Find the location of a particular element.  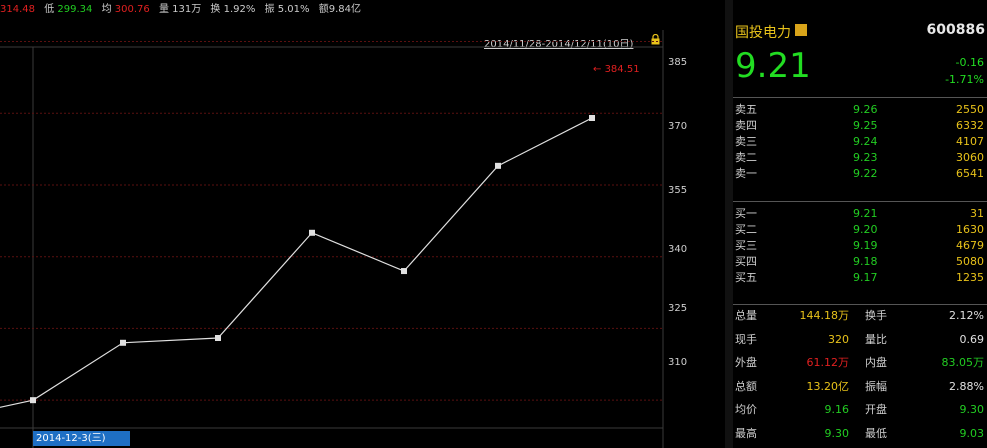

stat-value: 13.20亿 is located at coordinates (828, 386).